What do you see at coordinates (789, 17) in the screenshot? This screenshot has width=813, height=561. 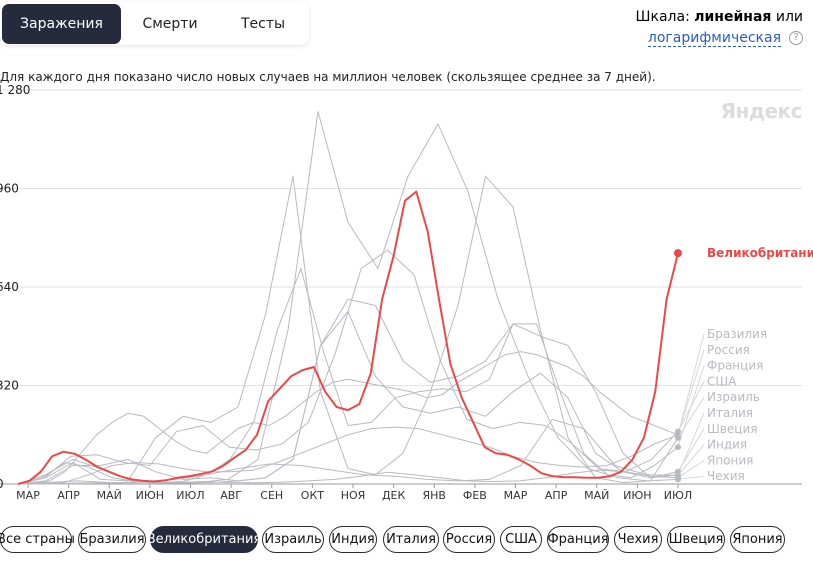 I see `scale-or: или` at bounding box center [789, 17].